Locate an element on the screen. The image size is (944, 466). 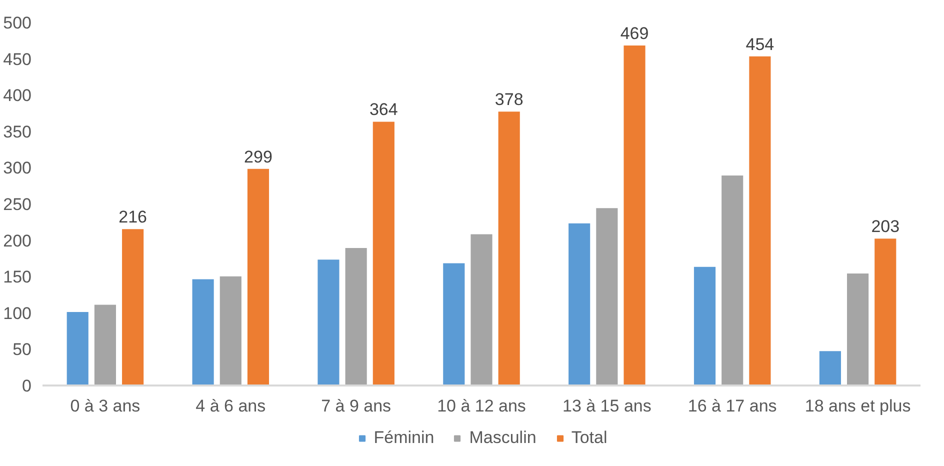
y-tick-label: 450 is located at coordinates (17, 59).